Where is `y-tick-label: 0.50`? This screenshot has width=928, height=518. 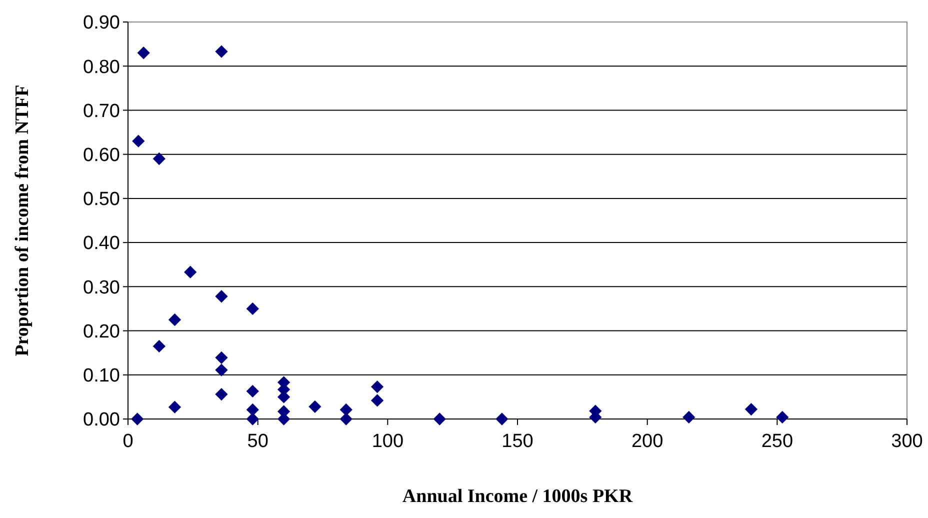
y-tick-label: 0.50 is located at coordinates (101, 199).